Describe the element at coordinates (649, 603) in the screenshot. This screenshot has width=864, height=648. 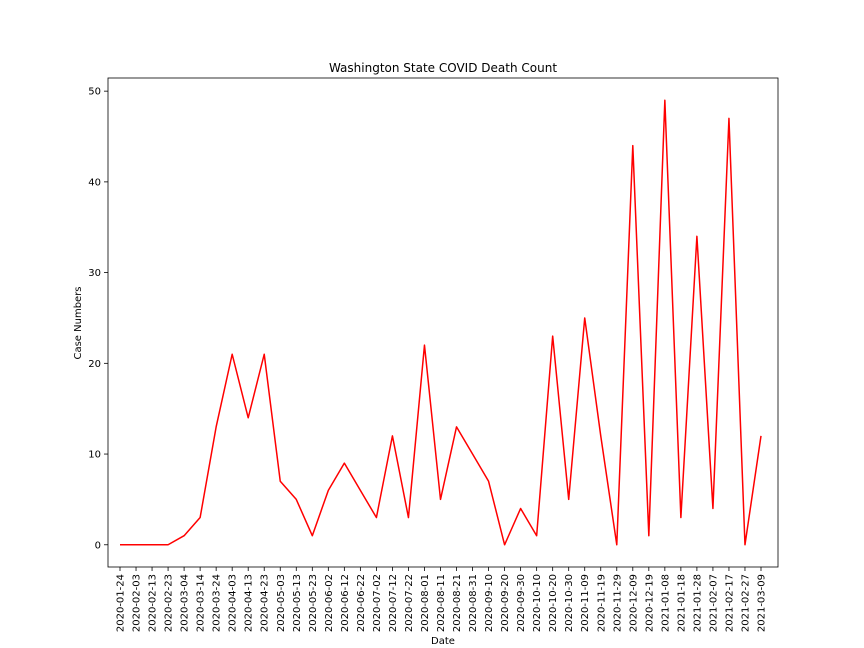
I see `x-tick-label: 2020-12-19` at that location.